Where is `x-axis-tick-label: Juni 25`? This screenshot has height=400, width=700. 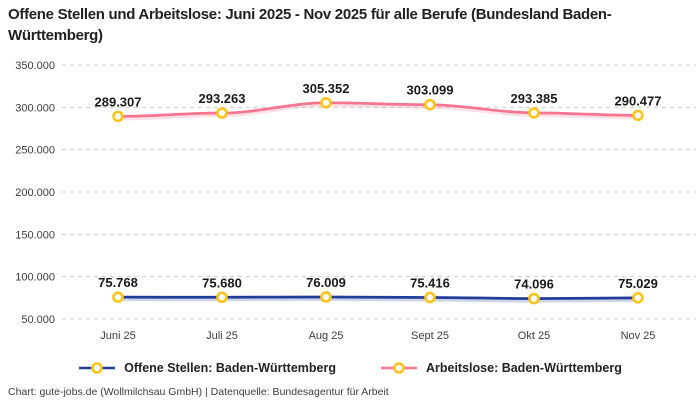
x-axis-tick-label: Juni 25 is located at coordinates (117, 336).